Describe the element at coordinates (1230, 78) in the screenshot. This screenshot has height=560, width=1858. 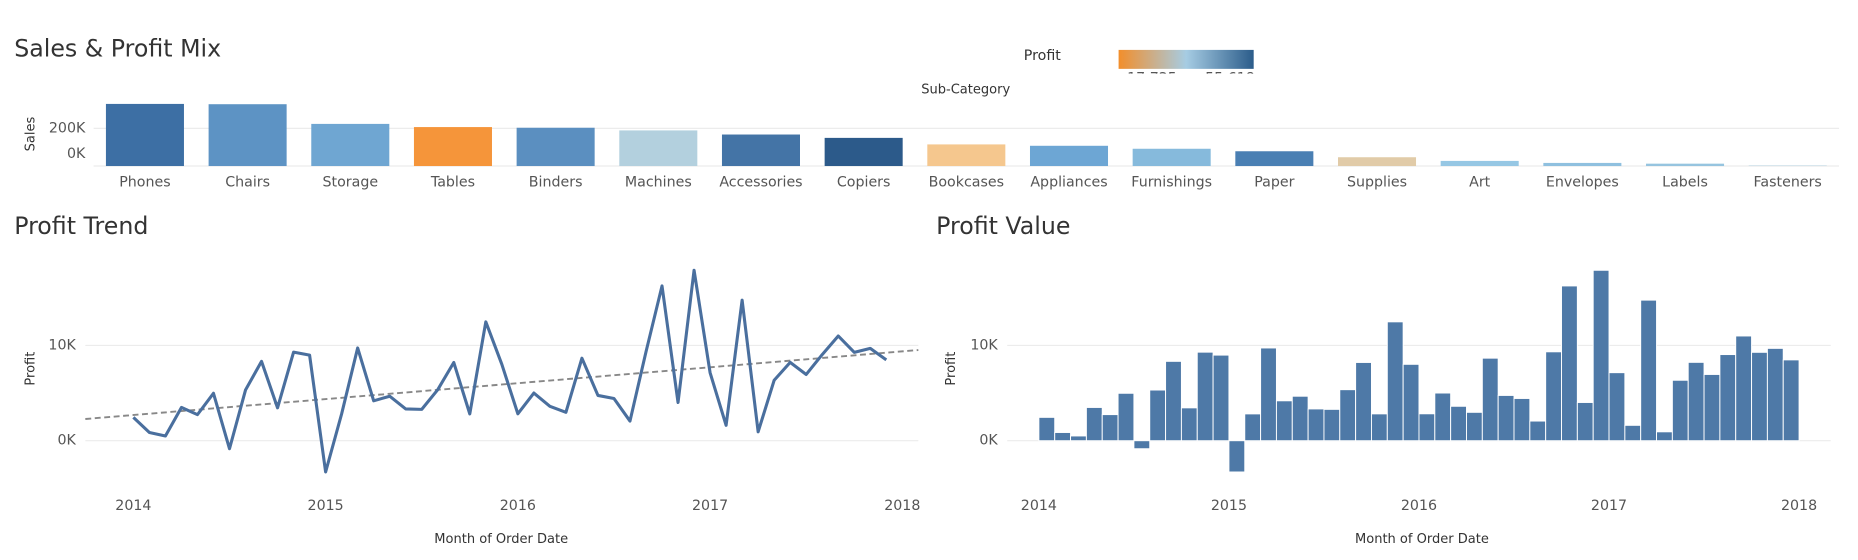
I see `legend-max-label: 55,618` at that location.